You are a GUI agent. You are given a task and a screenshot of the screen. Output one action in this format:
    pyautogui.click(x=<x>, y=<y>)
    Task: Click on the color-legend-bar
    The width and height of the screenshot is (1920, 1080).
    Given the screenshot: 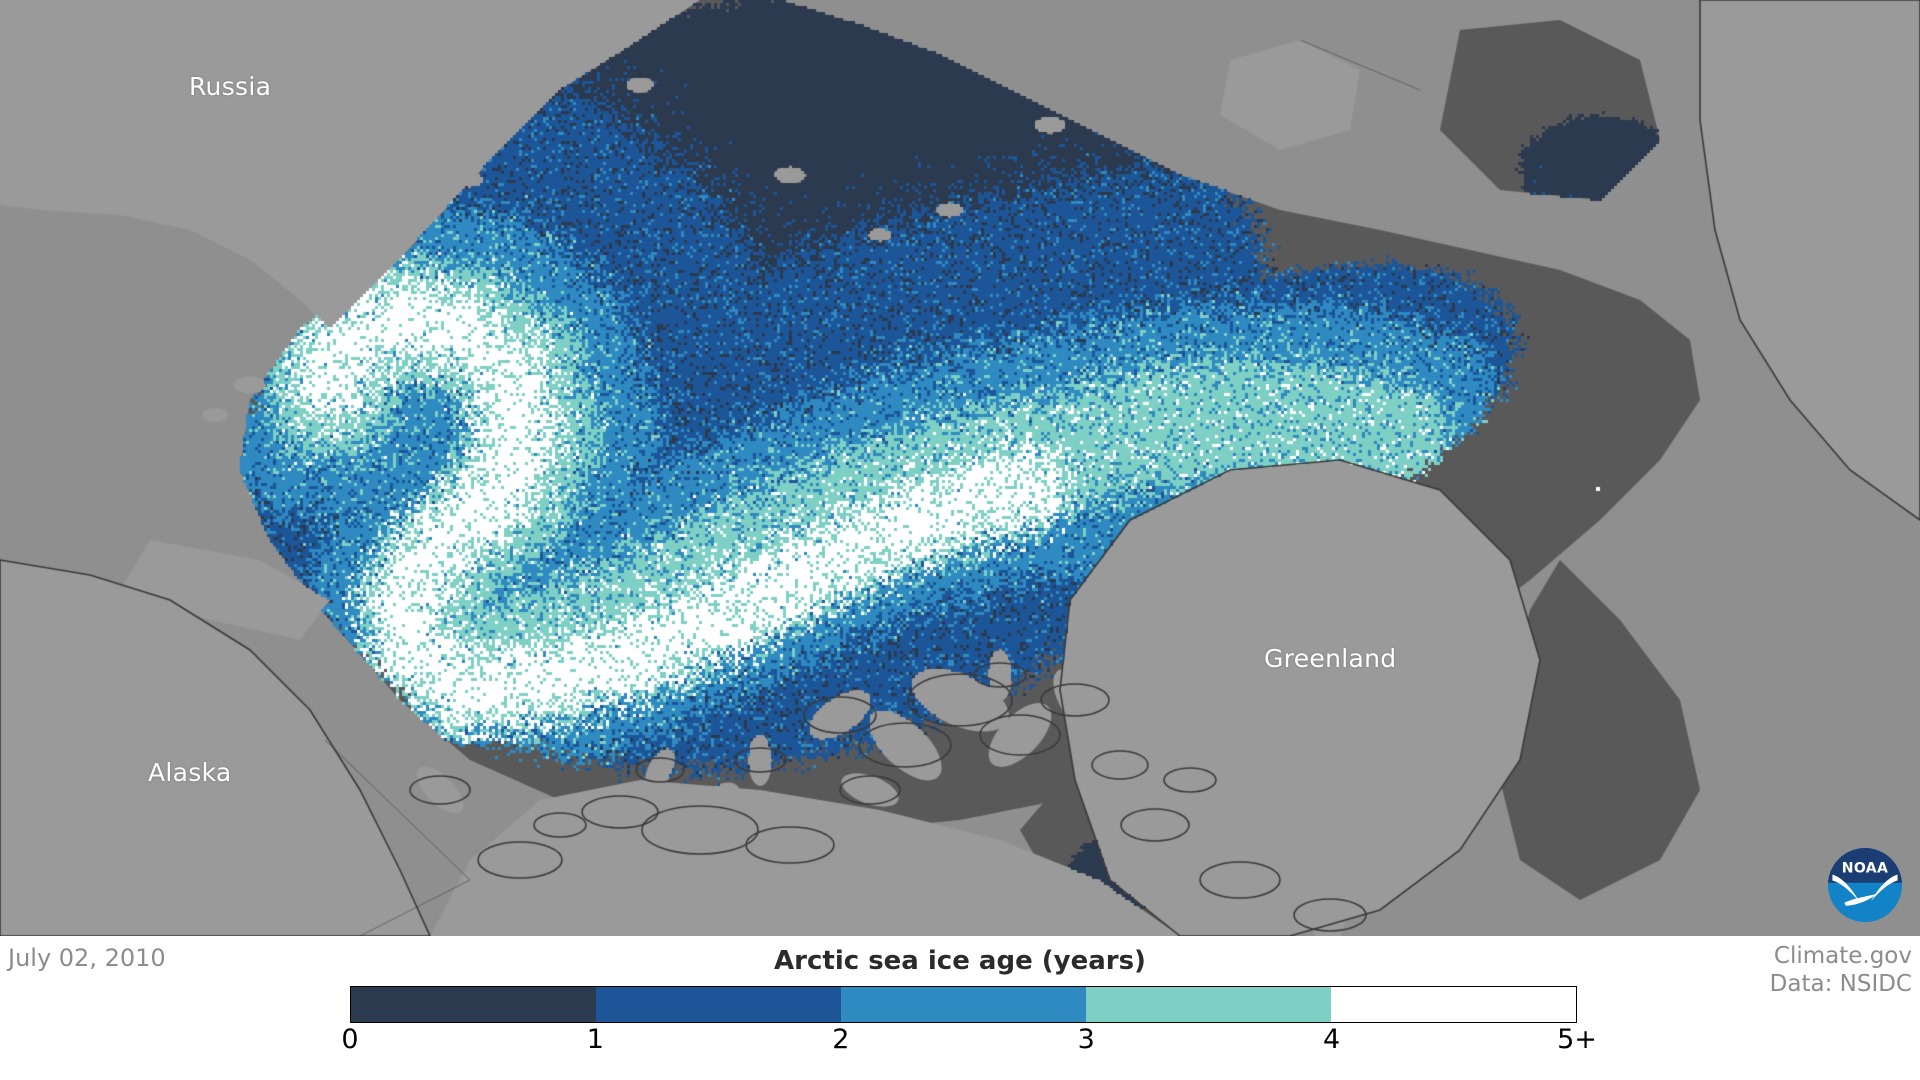 What is the action you would take?
    pyautogui.click(x=963, y=1004)
    